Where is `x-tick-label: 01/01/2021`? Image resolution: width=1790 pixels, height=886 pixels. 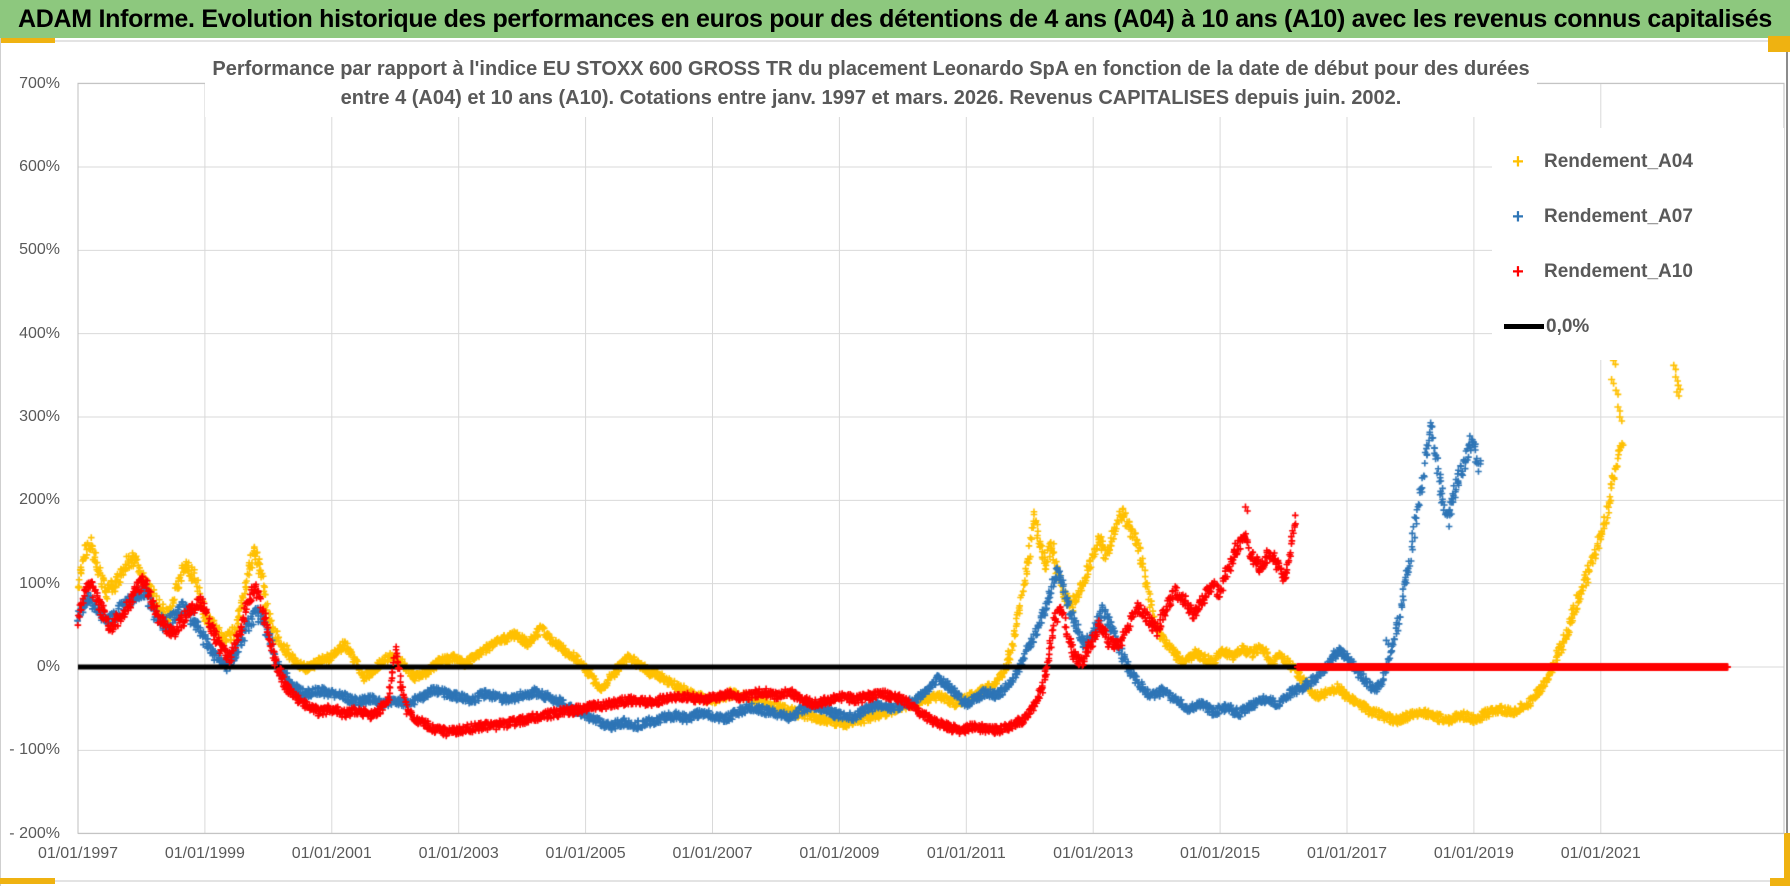
x-tick-label: 01/01/2021 is located at coordinates (1600, 854).